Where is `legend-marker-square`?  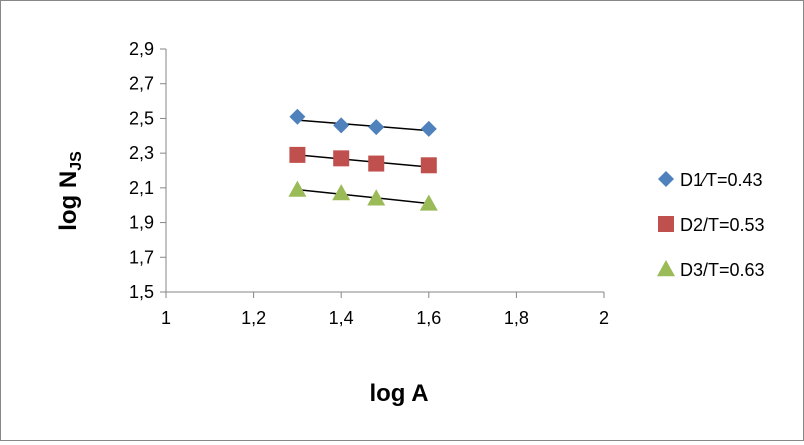
legend-marker-square is located at coordinates (666, 224).